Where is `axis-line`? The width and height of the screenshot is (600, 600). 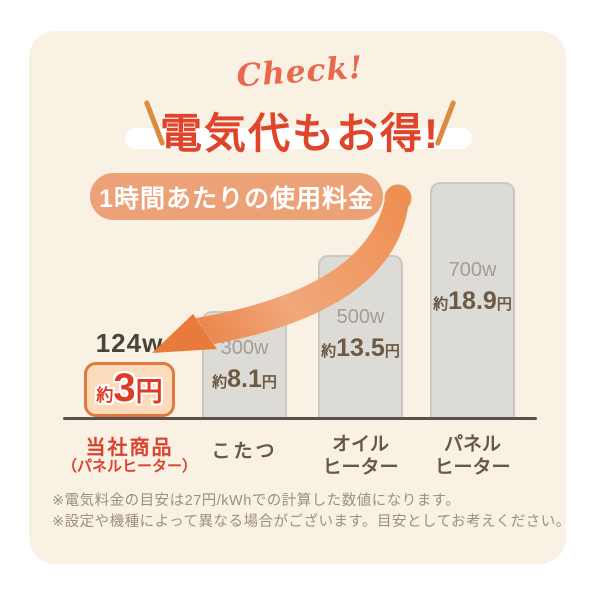
axis-line is located at coordinates (300, 418).